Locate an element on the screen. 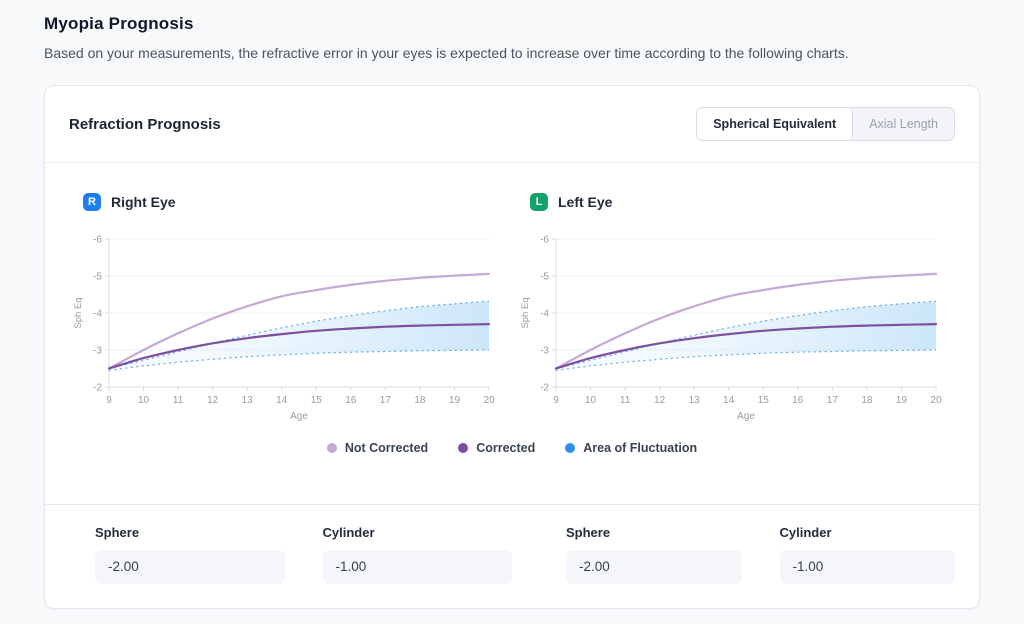 The width and height of the screenshot is (1024, 624). right-eye-header: R Right Eye is located at coordinates (295, 202).